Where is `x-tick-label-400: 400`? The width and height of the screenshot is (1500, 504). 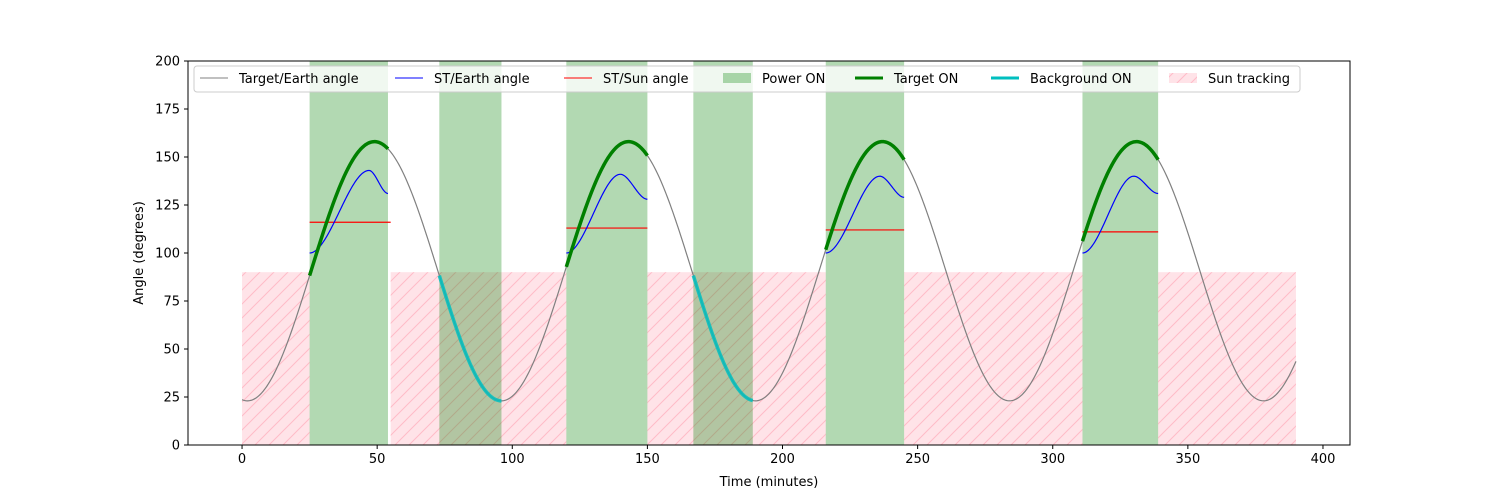
x-tick-label-400: 400 is located at coordinates (1323, 459).